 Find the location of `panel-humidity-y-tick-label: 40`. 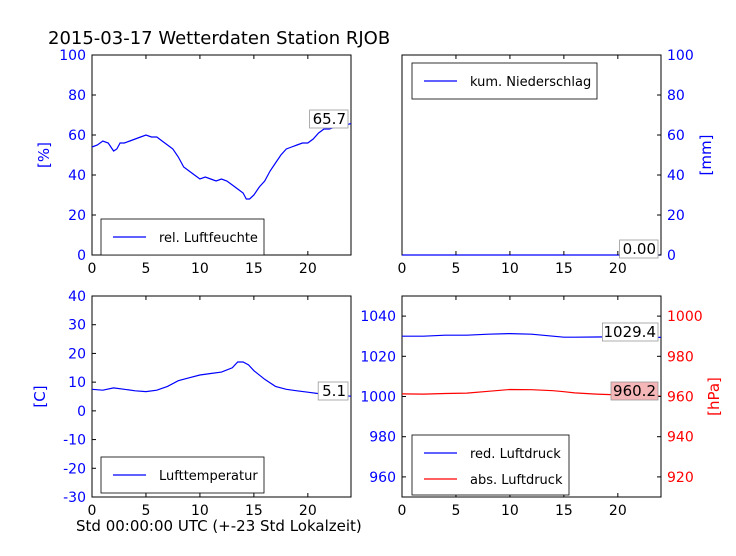

panel-humidity-y-tick-label: 40 is located at coordinates (77, 176).